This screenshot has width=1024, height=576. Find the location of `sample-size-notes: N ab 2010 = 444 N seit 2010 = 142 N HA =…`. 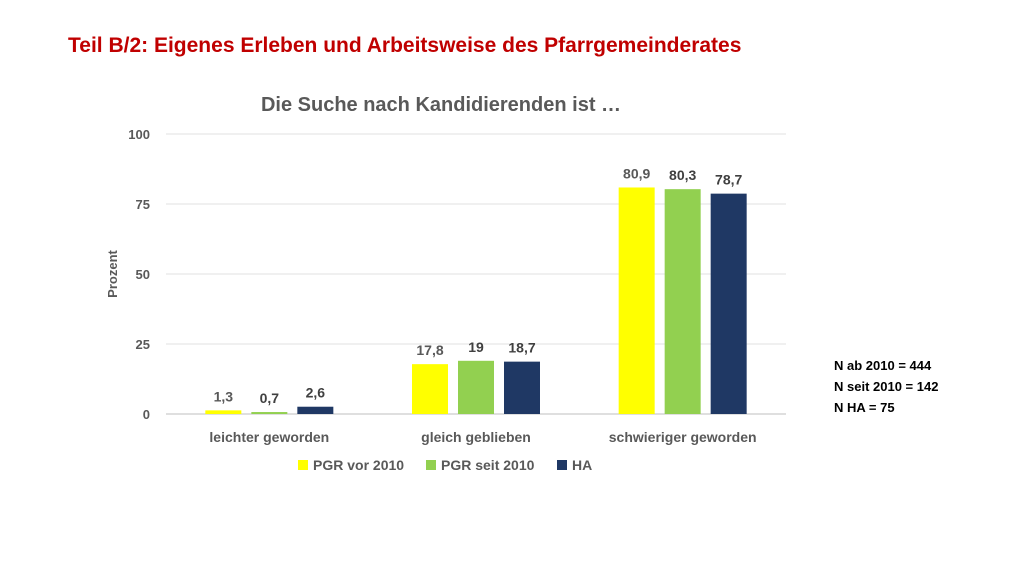

sample-size-notes: N ab 2010 = 444 N seit 2010 = 142 N HA =… is located at coordinates (886, 386).